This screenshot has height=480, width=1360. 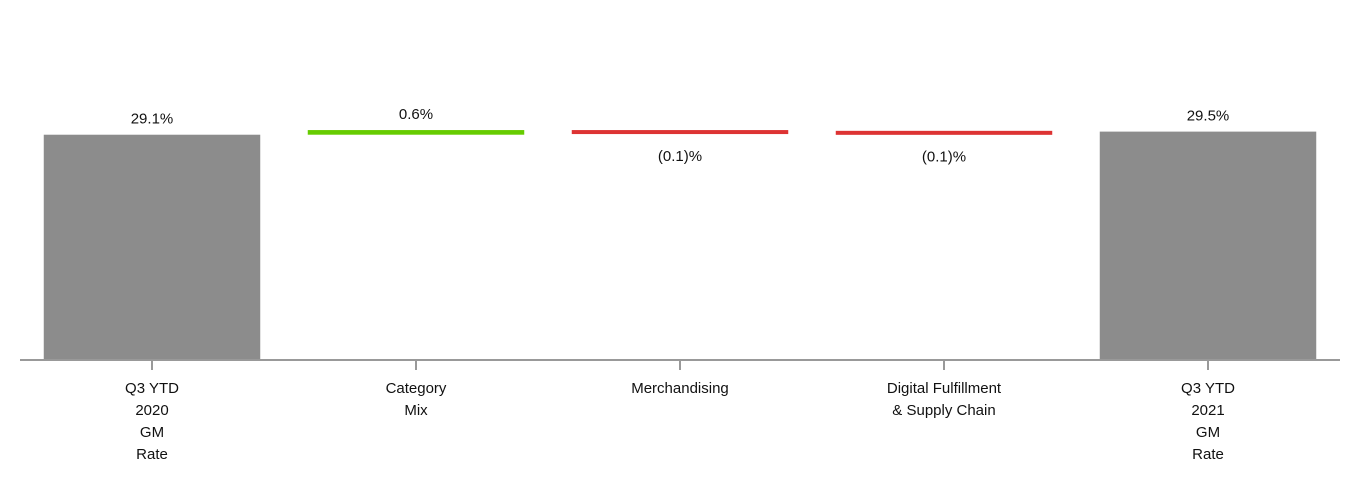 I want to click on x-tick-label: Digital Fulfillment, so click(x=944, y=388).